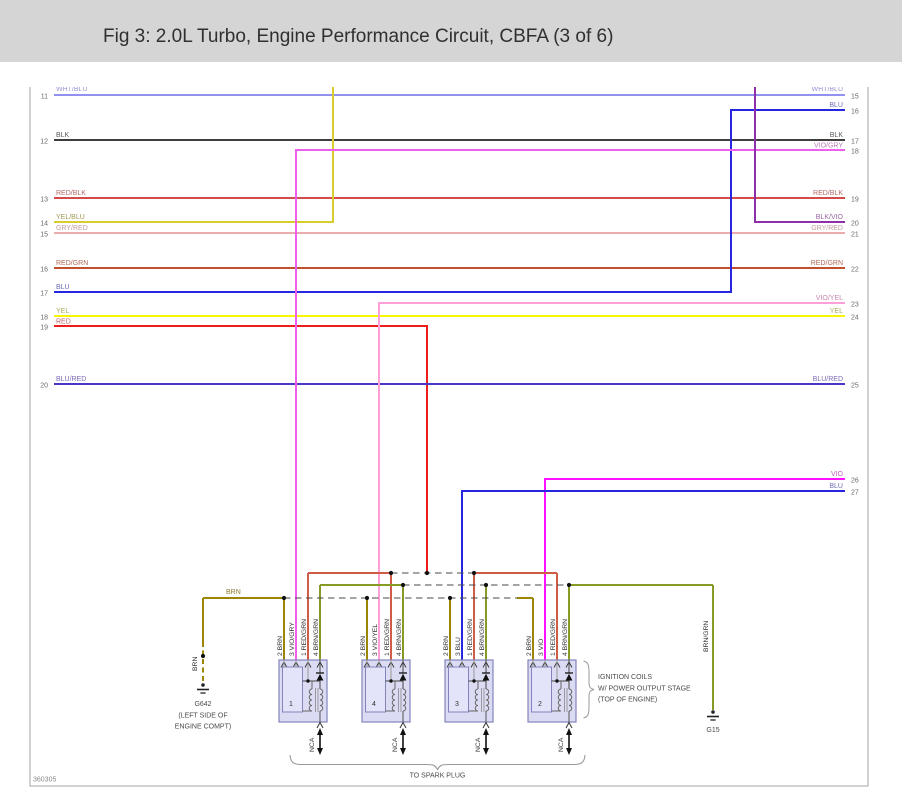 This screenshot has width=902, height=800. What do you see at coordinates (233, 592) in the screenshot?
I see `bus-wire-label: BRN` at bounding box center [233, 592].